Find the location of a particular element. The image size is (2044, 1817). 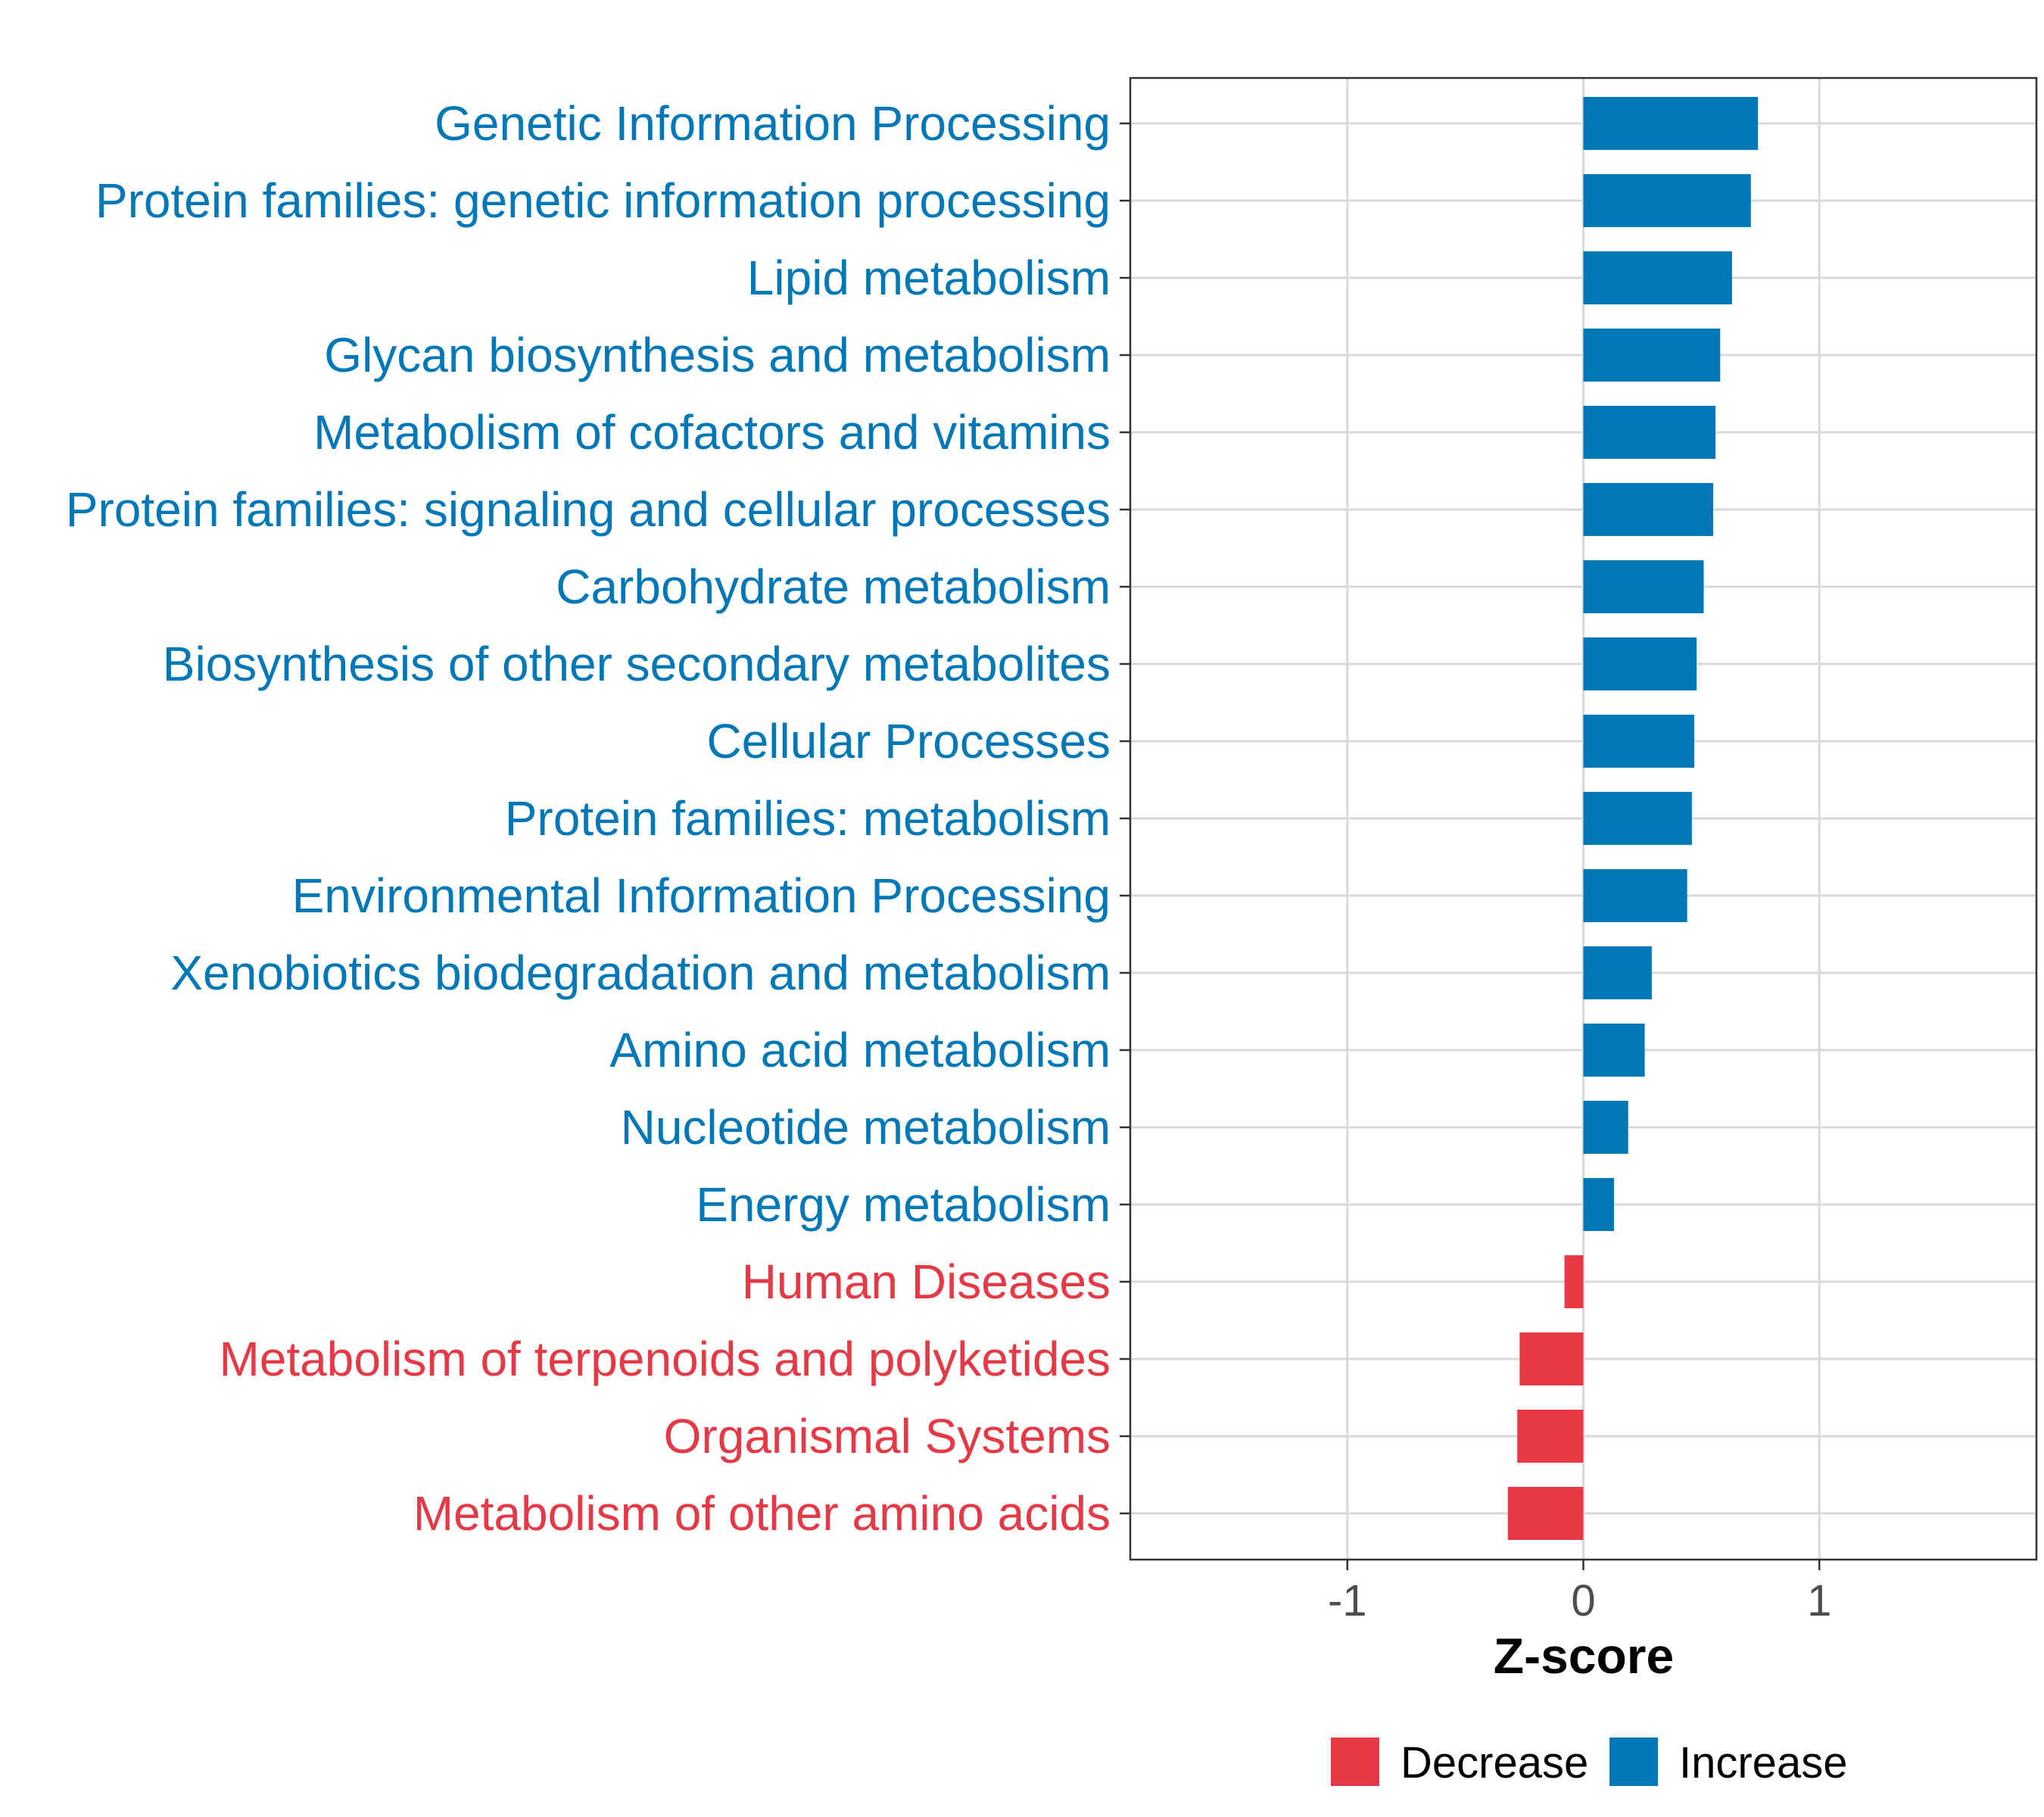

y-axis-label: Lipid metabolism is located at coordinates (929, 278).